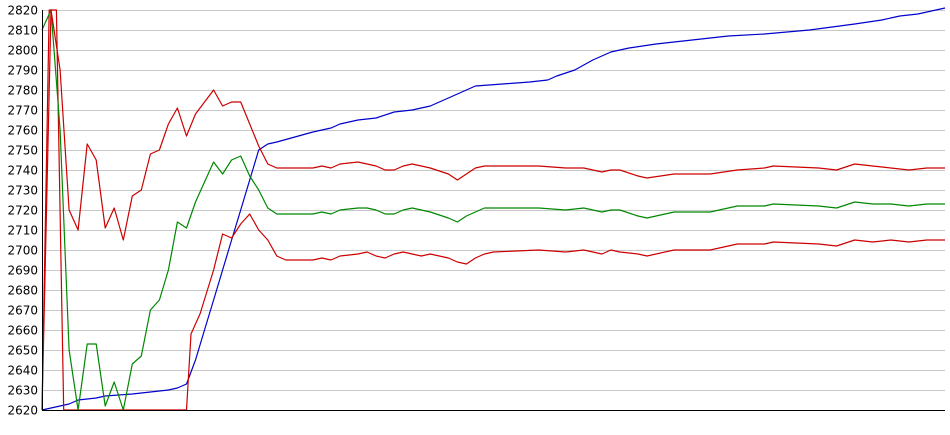  What do you see at coordinates (22, 31) in the screenshot?
I see `y-tick-label: 2810` at bounding box center [22, 31].